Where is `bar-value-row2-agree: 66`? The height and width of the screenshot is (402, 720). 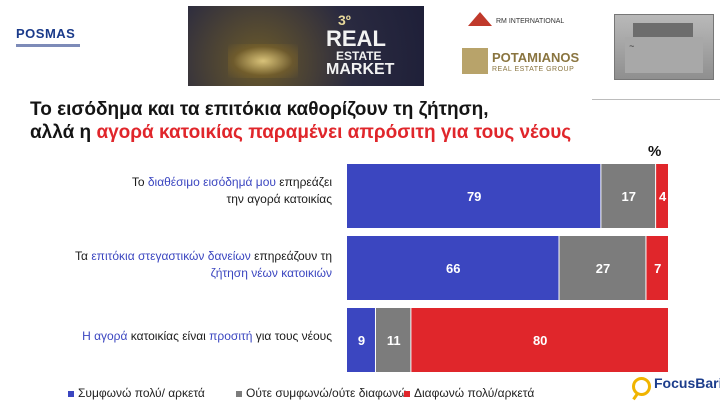
bar-value-row2-agree: 66 is located at coordinates (453, 268).